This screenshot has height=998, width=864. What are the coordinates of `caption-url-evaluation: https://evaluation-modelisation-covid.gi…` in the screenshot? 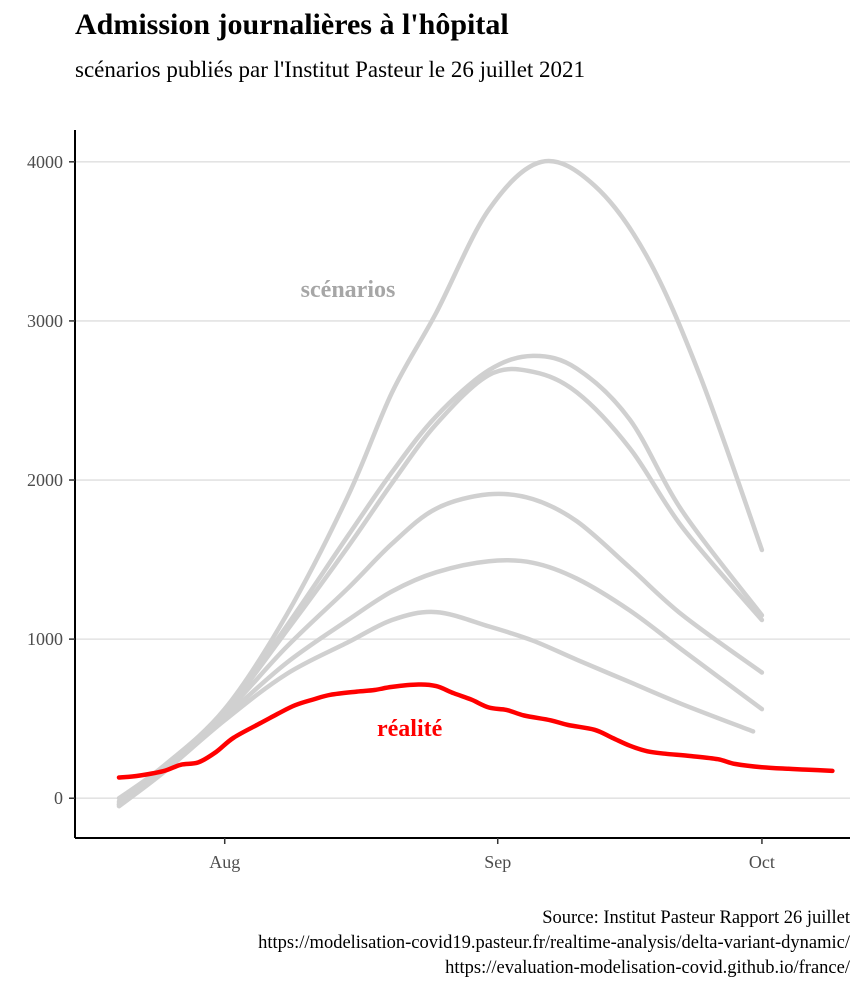 It's located at (647, 968).